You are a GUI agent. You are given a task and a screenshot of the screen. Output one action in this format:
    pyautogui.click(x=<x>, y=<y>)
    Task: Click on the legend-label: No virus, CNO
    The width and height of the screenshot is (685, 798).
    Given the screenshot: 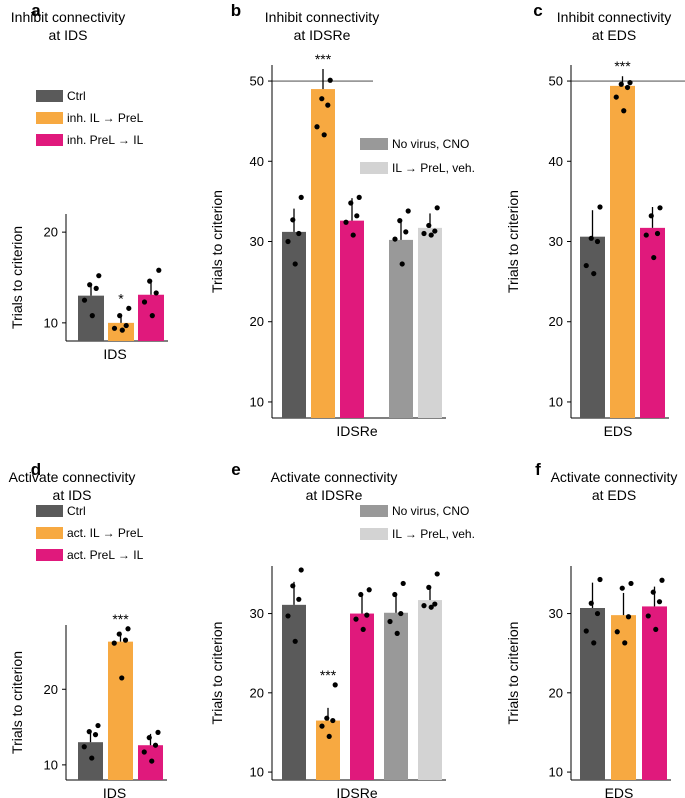 What is the action you would take?
    pyautogui.click(x=430, y=511)
    